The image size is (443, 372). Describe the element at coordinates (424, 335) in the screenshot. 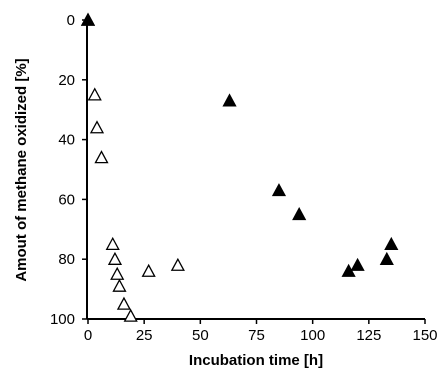

I see `x-tick-label: 150` at that location.